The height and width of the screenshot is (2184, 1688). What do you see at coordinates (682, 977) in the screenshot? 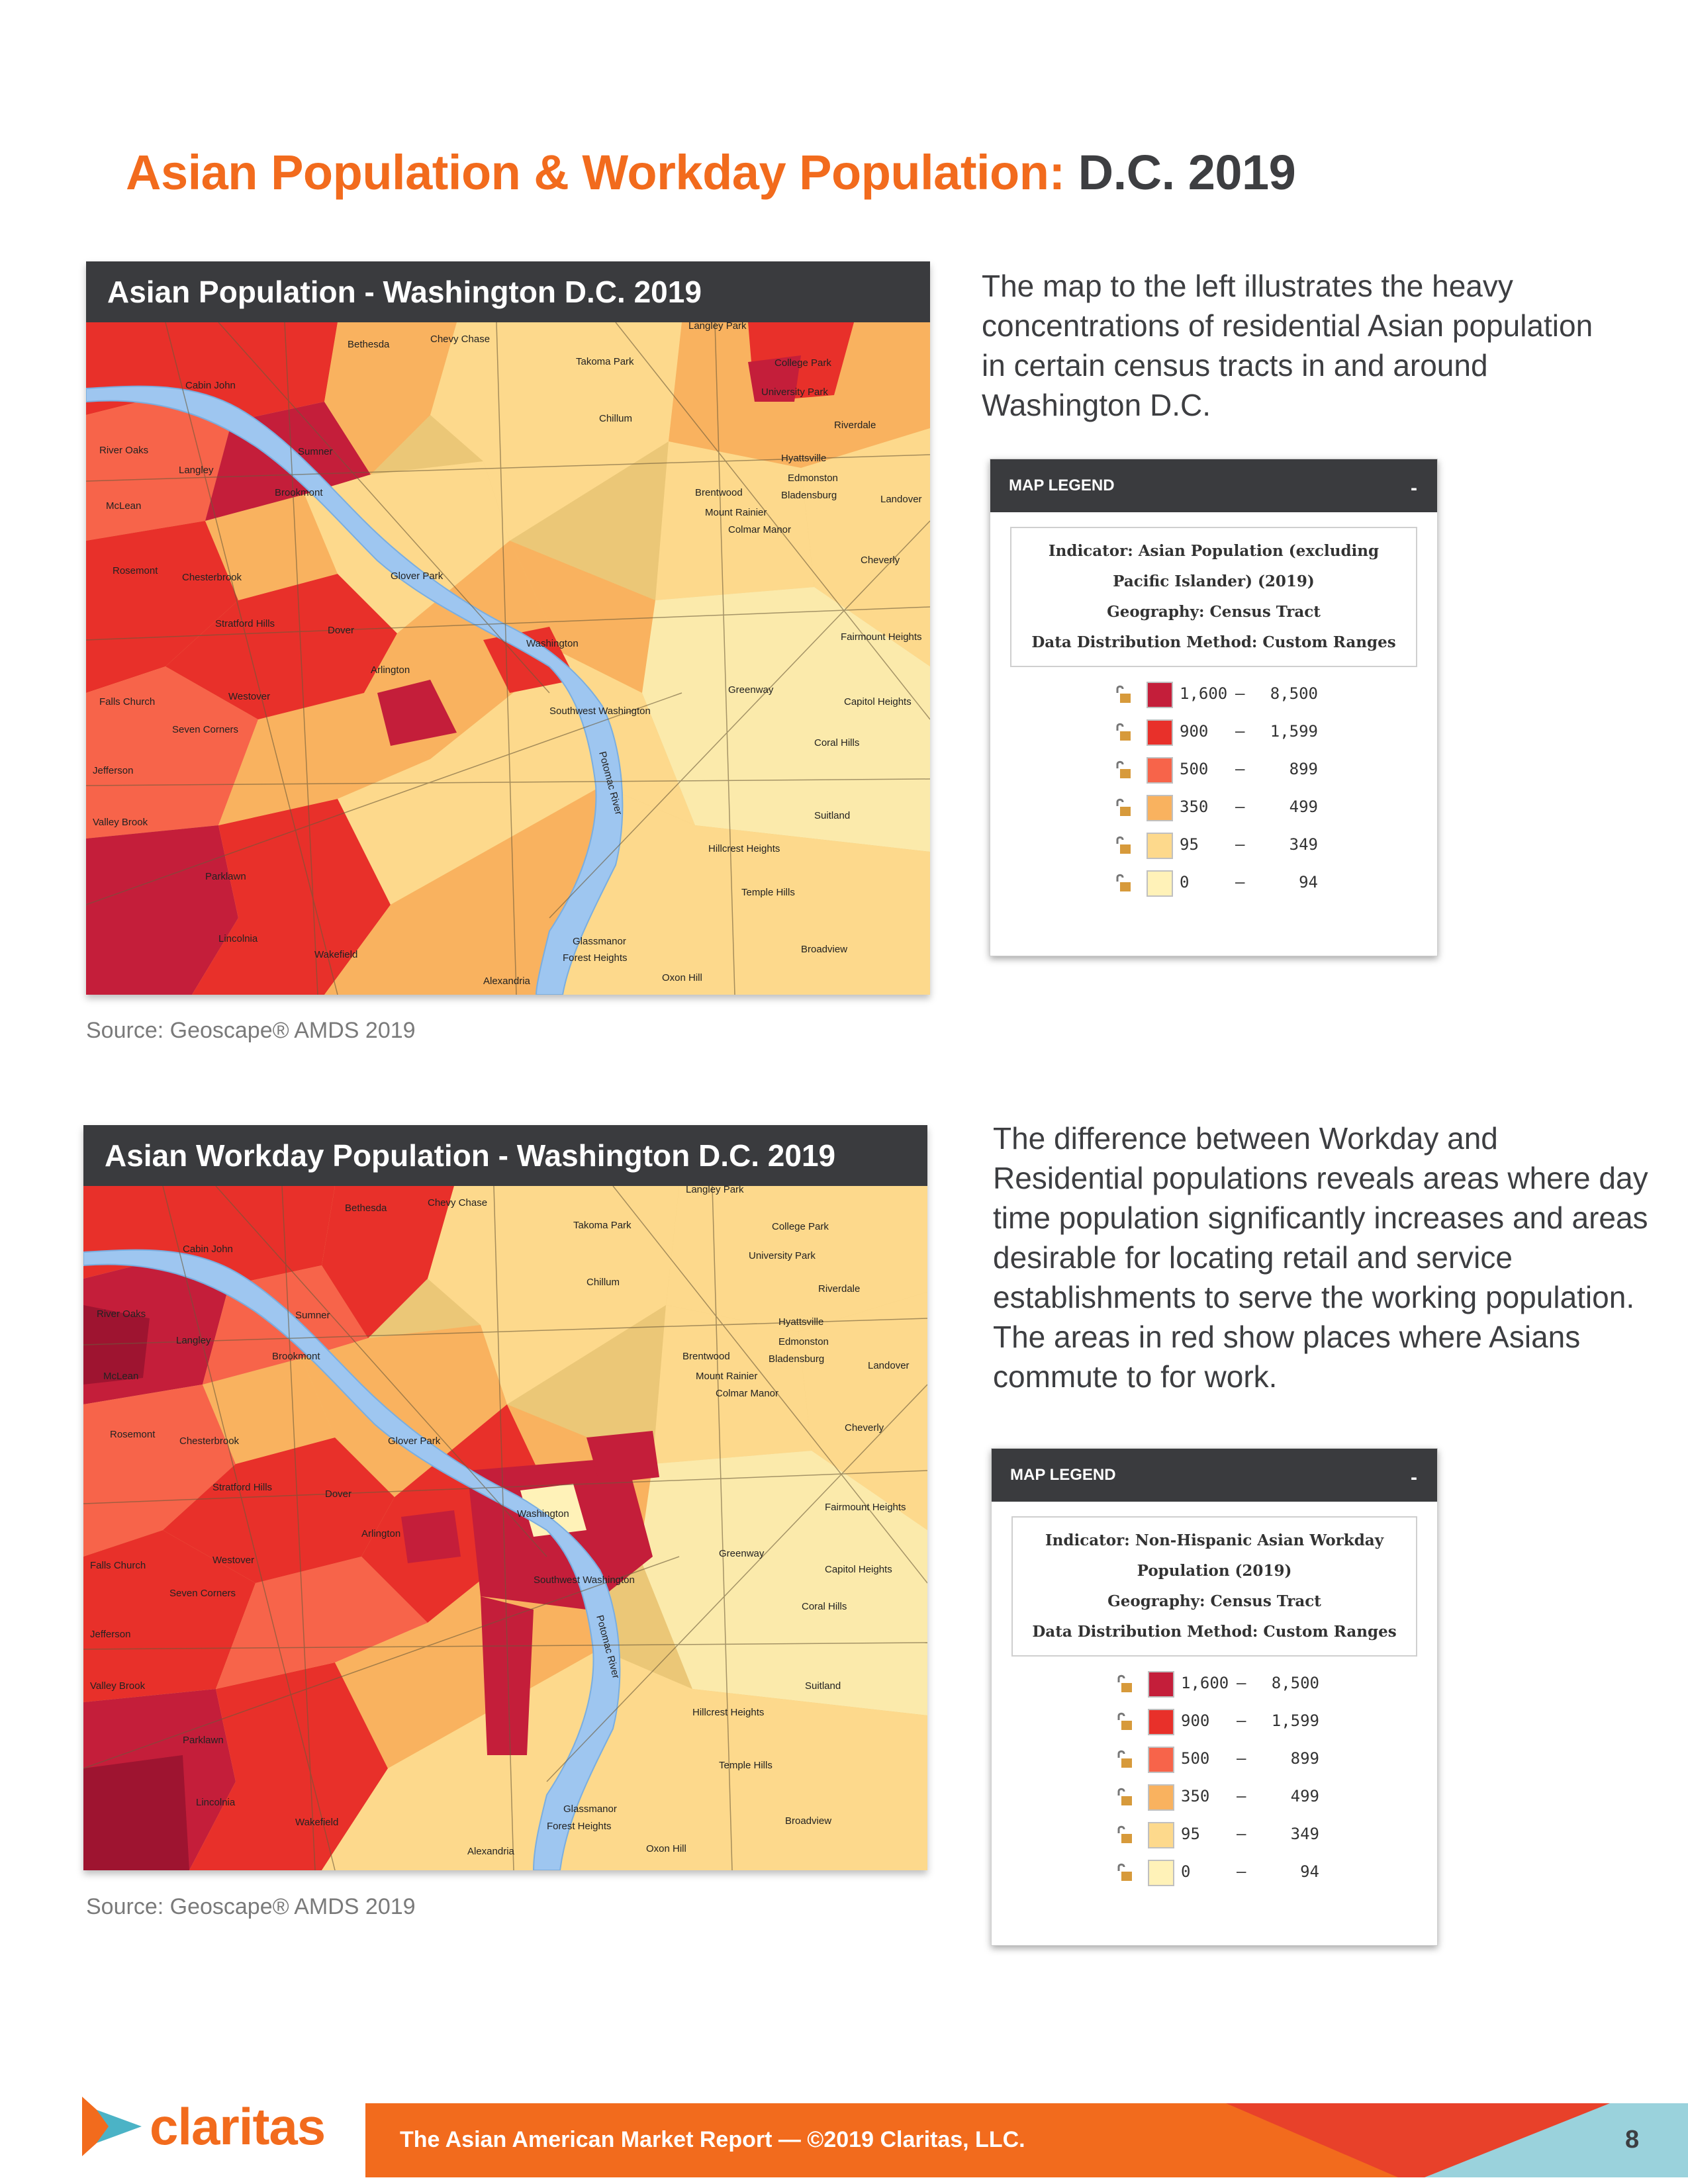
I see `map-label: Oxon Hill` at bounding box center [682, 977].